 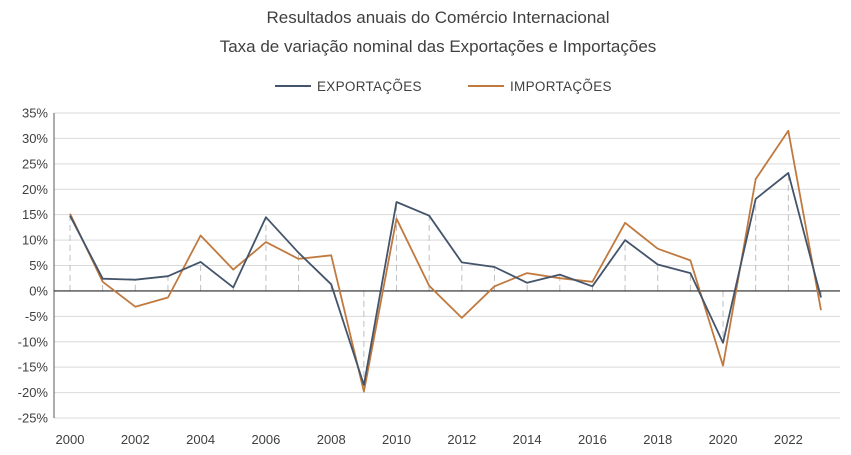 What do you see at coordinates (443, 86) in the screenshot?
I see `legend: EXPORTAÇÕES IMPORTAÇÕES` at bounding box center [443, 86].